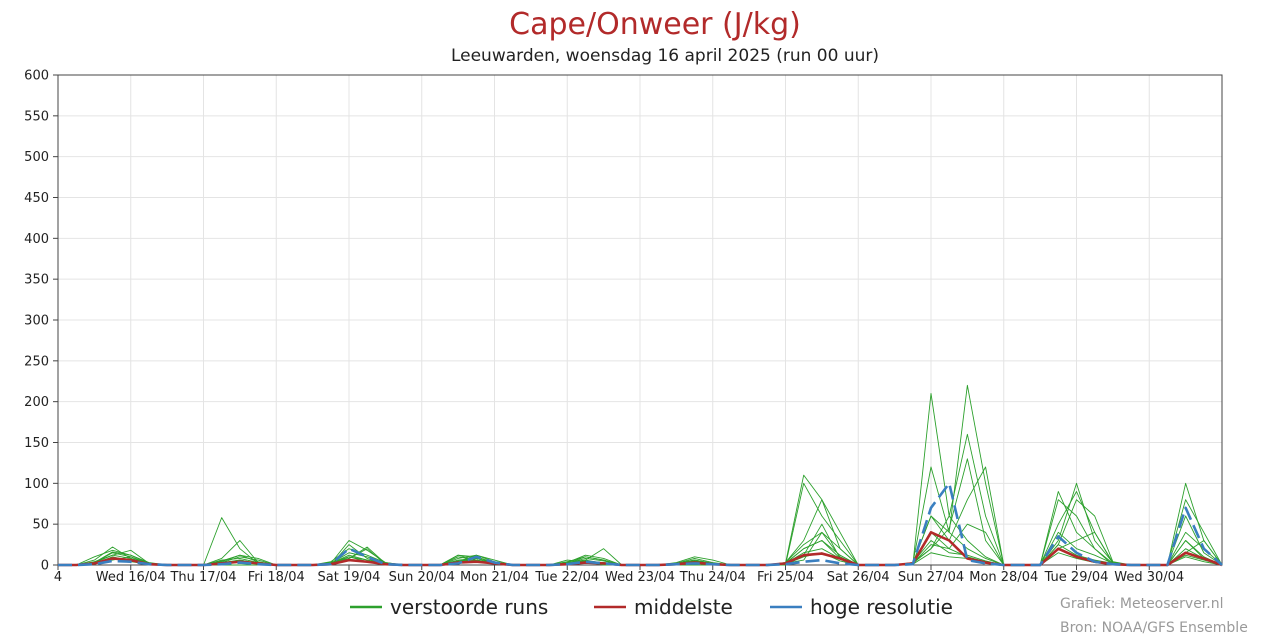 Image resolution: width=1280 pixels, height=640 pixels. What do you see at coordinates (349, 577) in the screenshot?
I see `x-tick-label: Sat 19/04` at bounding box center [349, 577].